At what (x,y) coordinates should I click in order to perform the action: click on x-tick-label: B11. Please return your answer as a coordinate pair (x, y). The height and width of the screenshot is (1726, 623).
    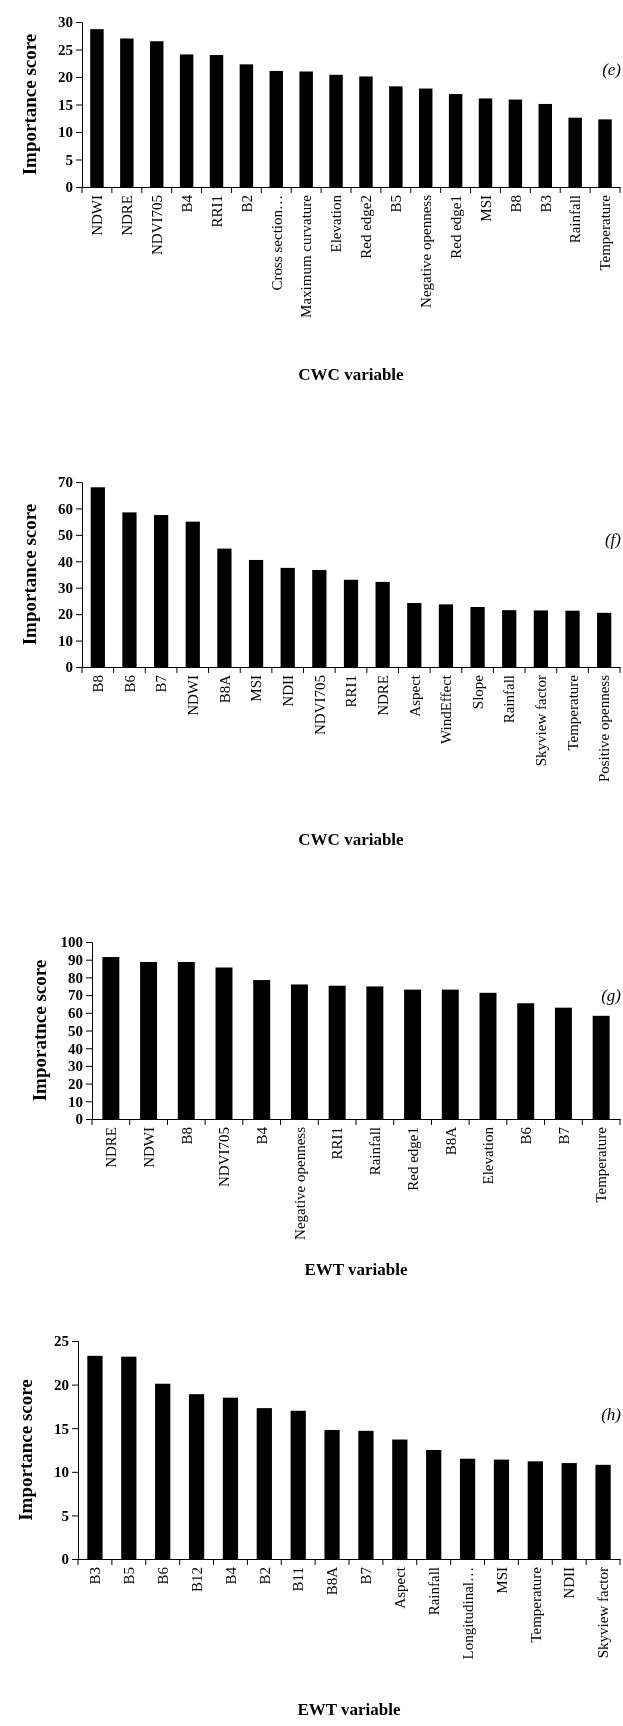
    Looking at the image, I should click on (298, 1579).